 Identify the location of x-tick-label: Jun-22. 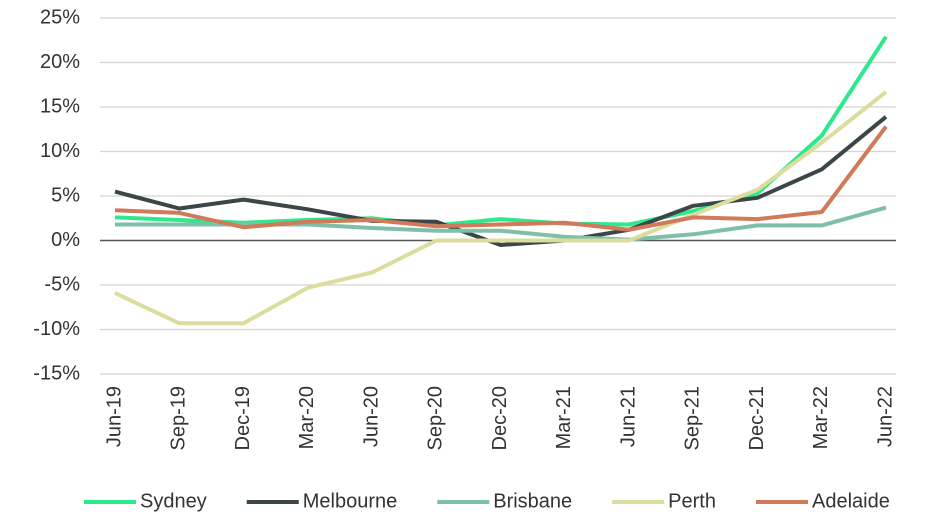
(885, 416).